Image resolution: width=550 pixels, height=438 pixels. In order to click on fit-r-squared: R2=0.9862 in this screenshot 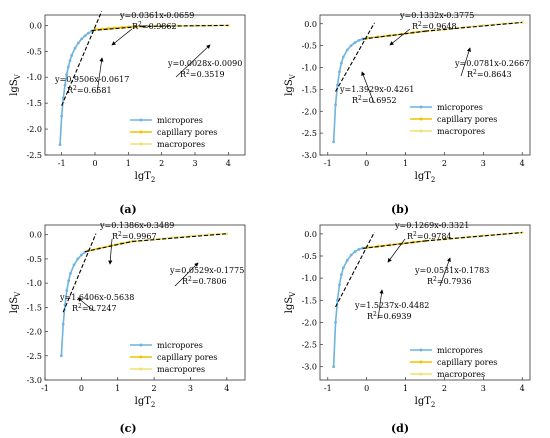, I will do `click(154, 26)`.